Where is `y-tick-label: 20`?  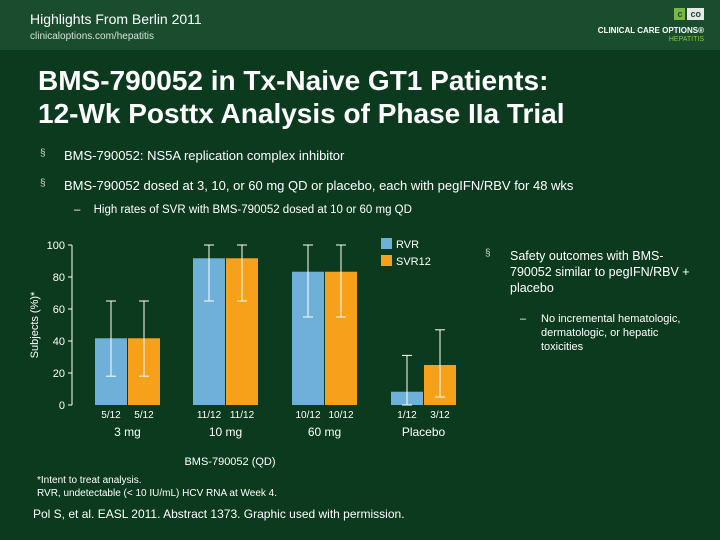 y-tick-label: 20 is located at coordinates (59, 374).